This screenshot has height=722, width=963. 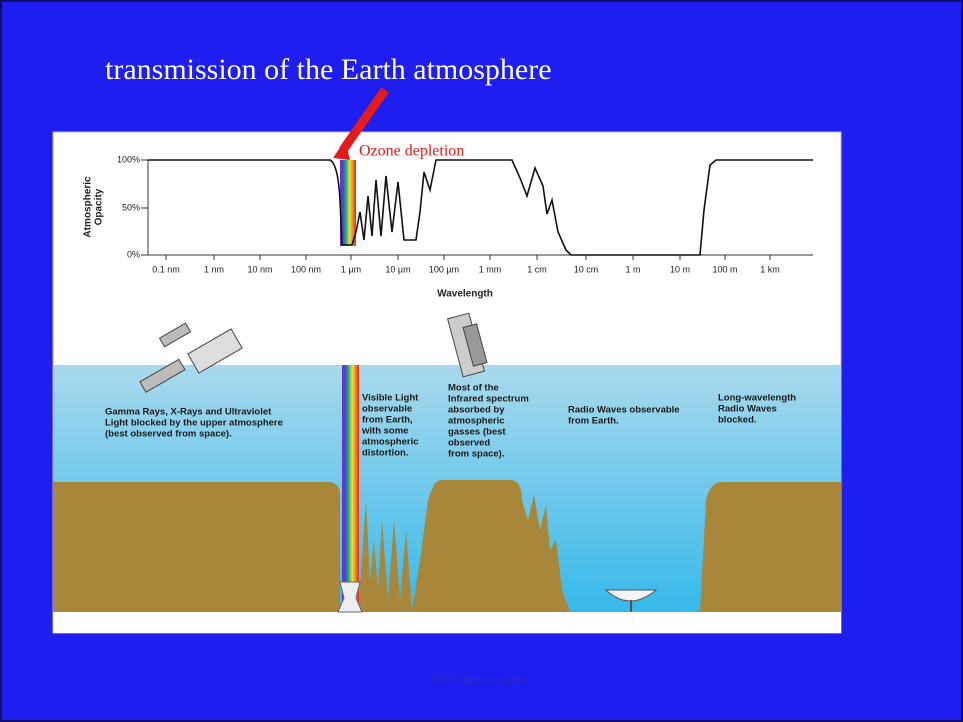 What do you see at coordinates (724, 269) in the screenshot?
I see `x-tick-label: 100 m` at bounding box center [724, 269].